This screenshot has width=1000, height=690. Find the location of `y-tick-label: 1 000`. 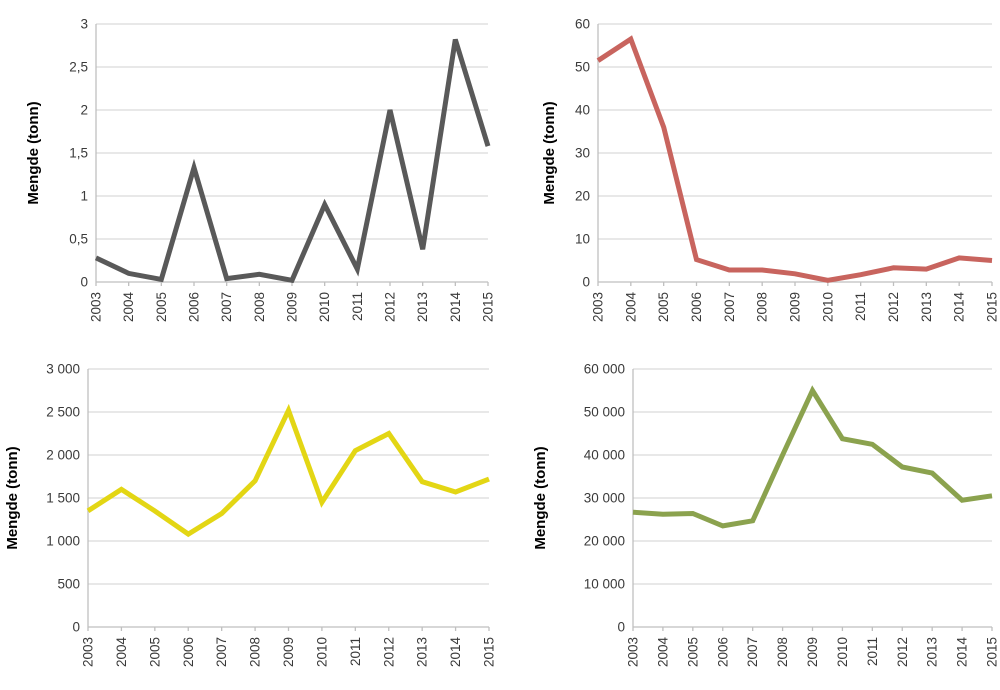

y-tick-label: 1 000 is located at coordinates (63, 541).